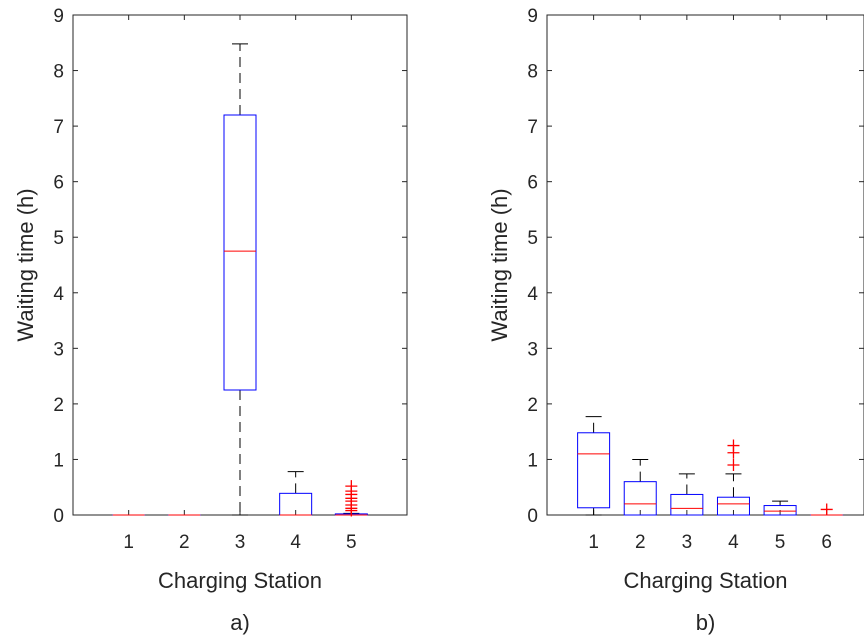 This screenshot has height=640, width=864. I want to click on panel-label: b), so click(706, 622).